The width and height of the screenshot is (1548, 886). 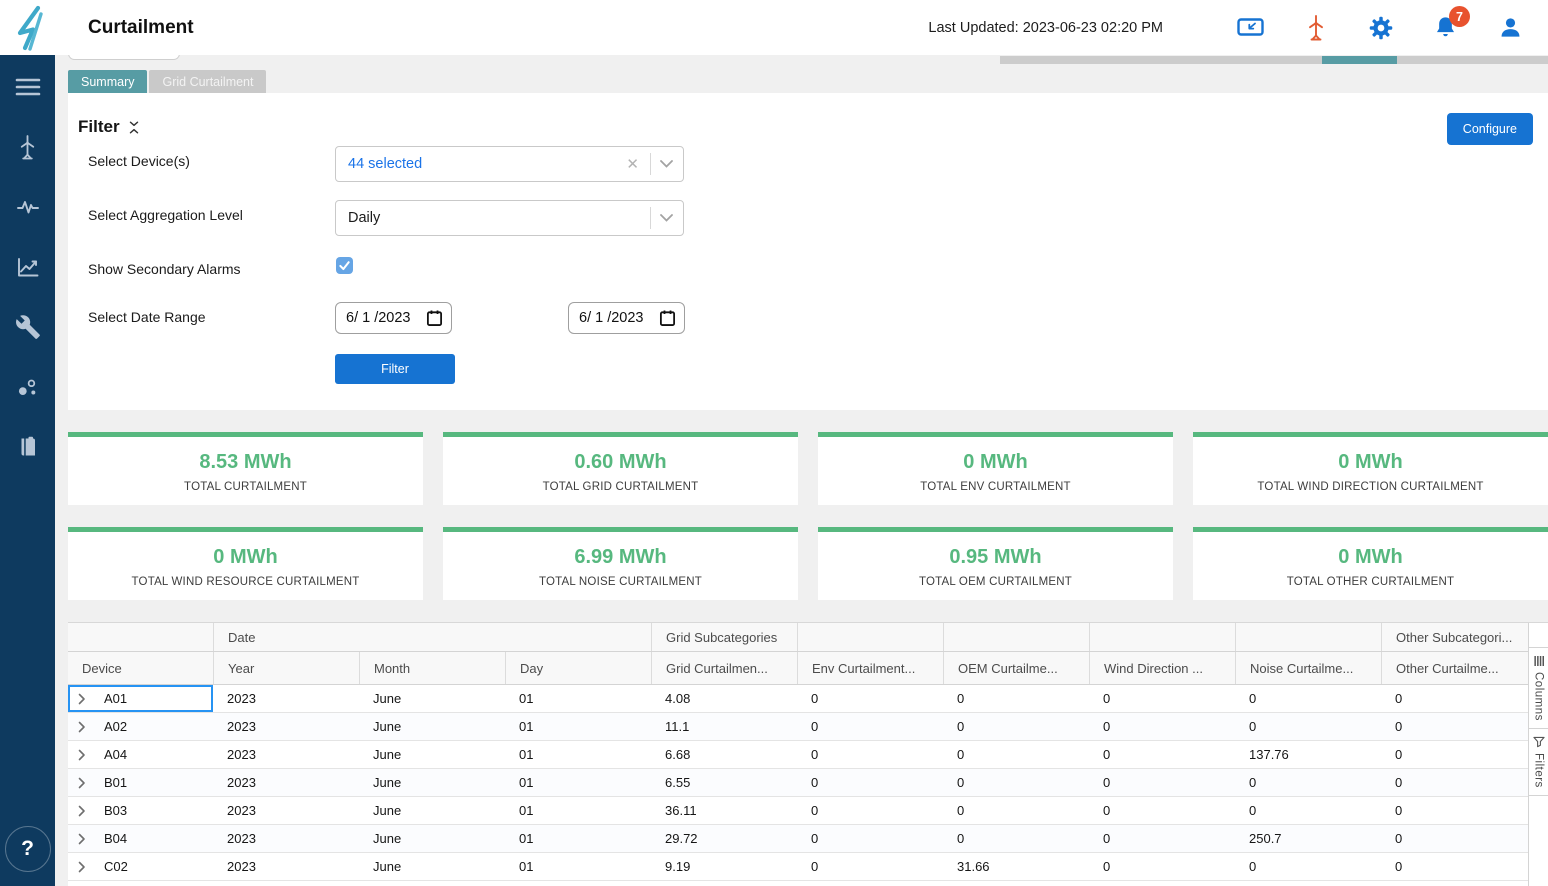 I want to click on side-panel-tab-columns: Columns, so click(x=1538, y=688).